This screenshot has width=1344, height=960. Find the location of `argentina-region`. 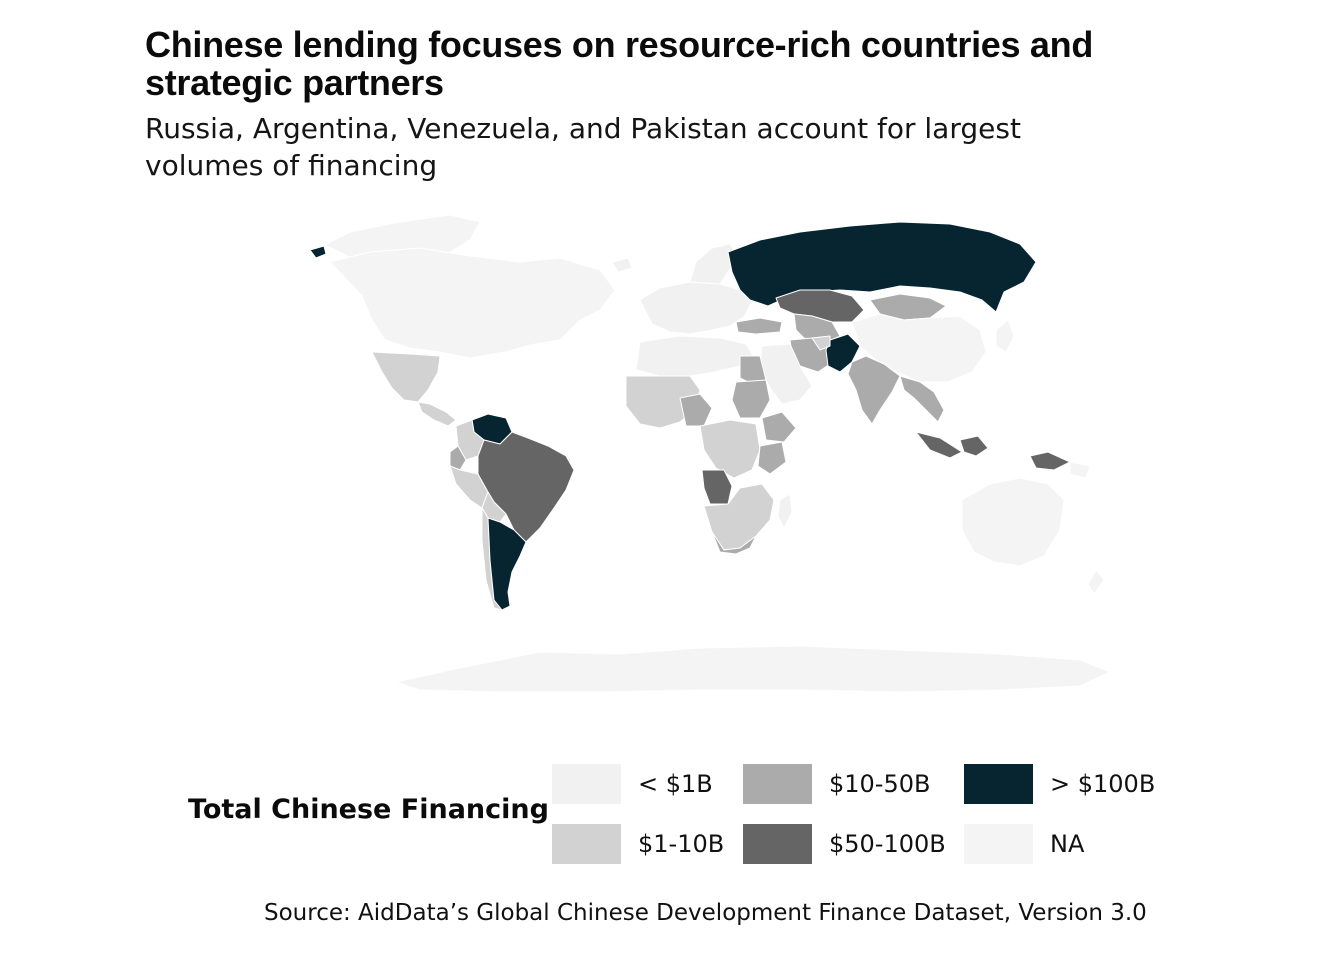

argentina-region is located at coordinates (507, 564).